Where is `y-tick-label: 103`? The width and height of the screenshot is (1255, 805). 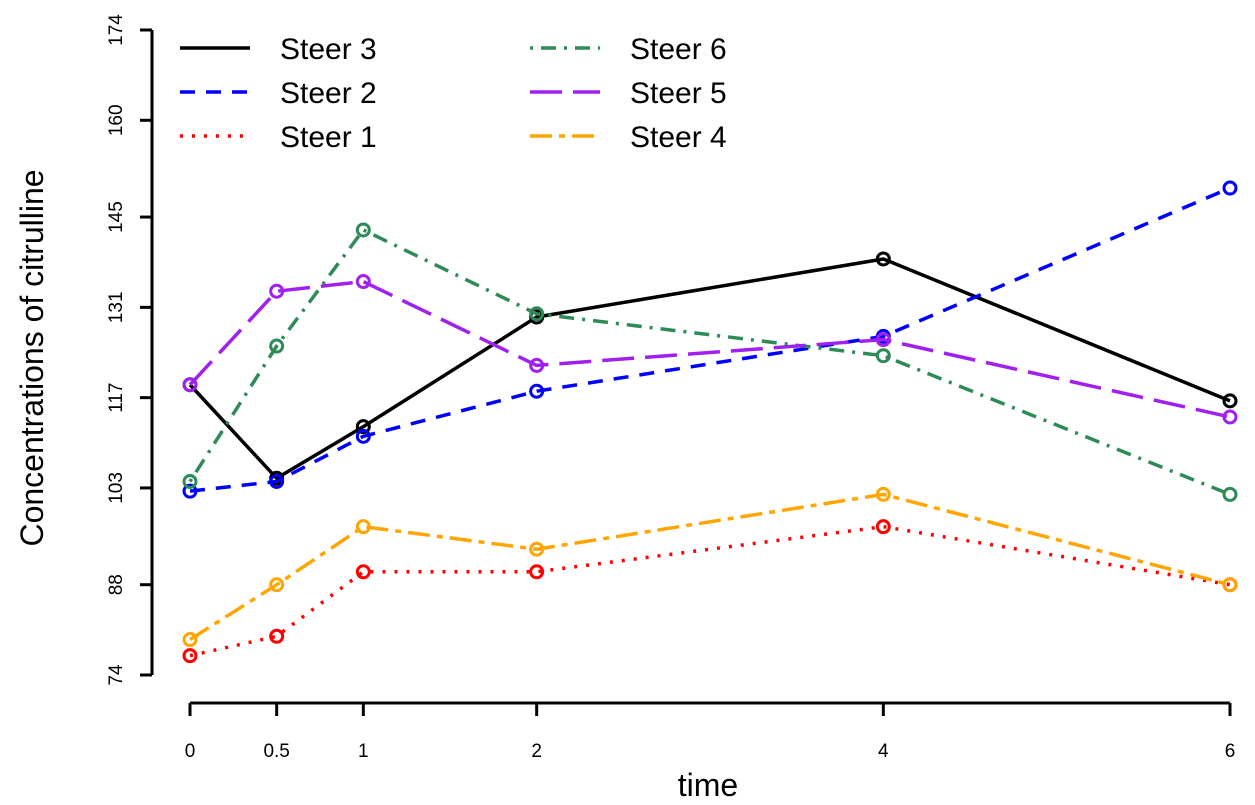 y-tick-label: 103 is located at coordinates (116, 488).